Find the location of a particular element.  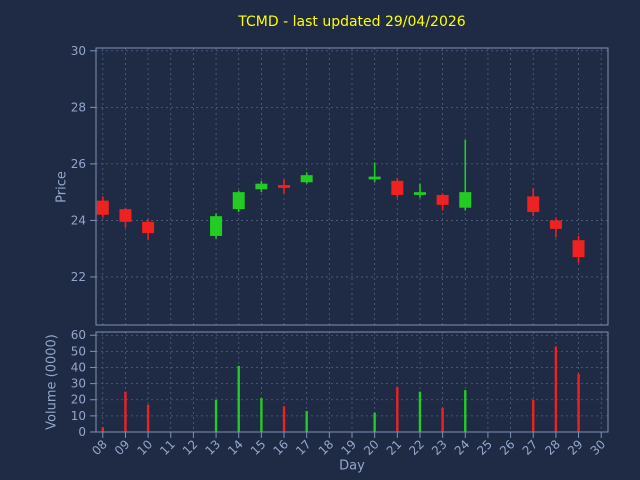

price-tick-label: 24 is located at coordinates (78, 220).